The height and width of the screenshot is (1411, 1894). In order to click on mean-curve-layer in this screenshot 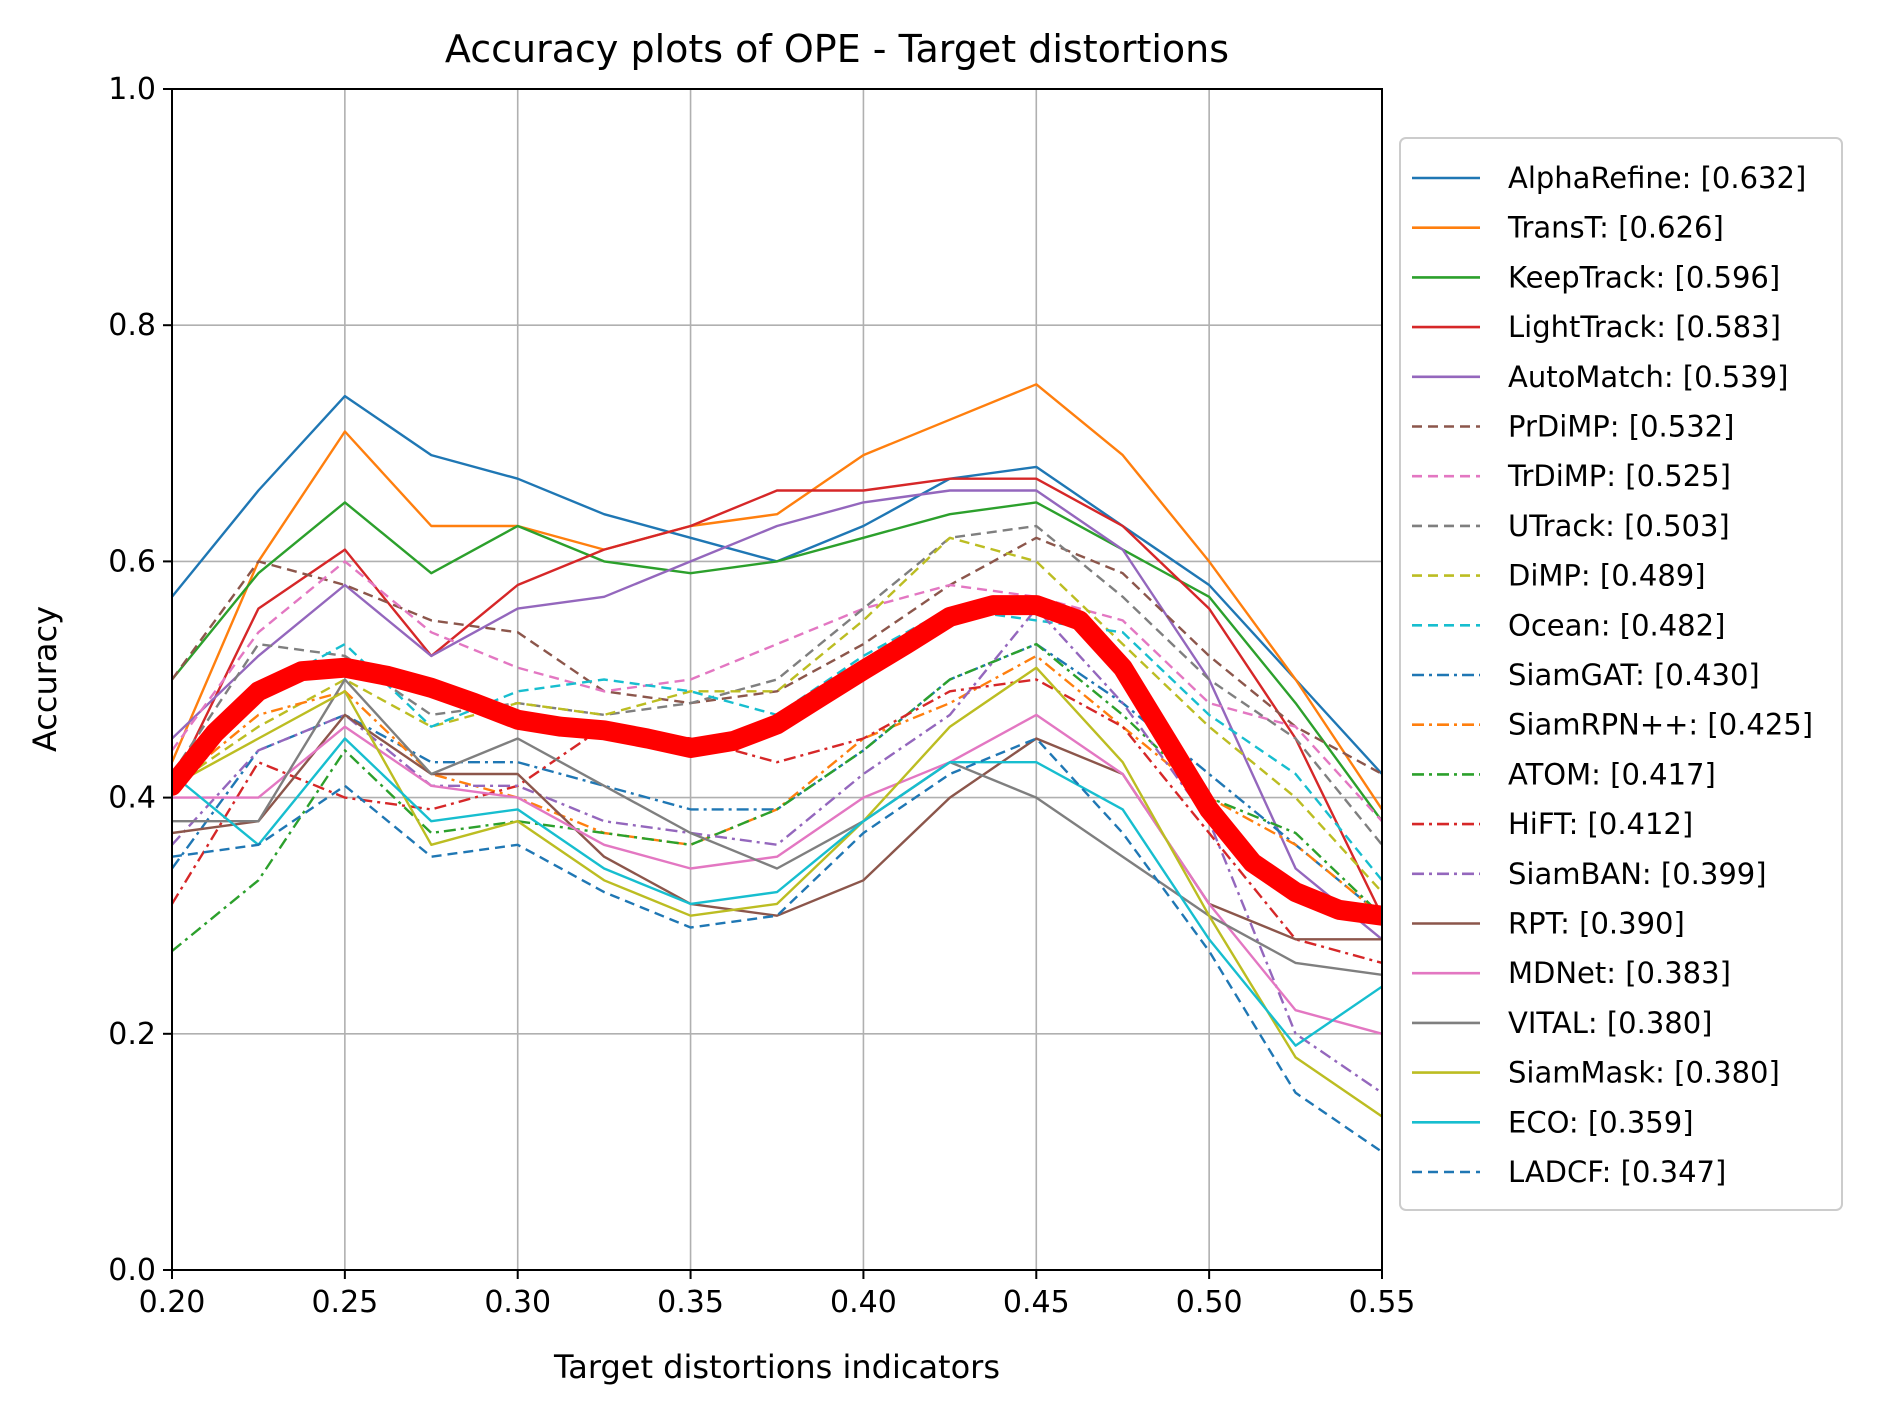, I will do `click(777, 760)`.